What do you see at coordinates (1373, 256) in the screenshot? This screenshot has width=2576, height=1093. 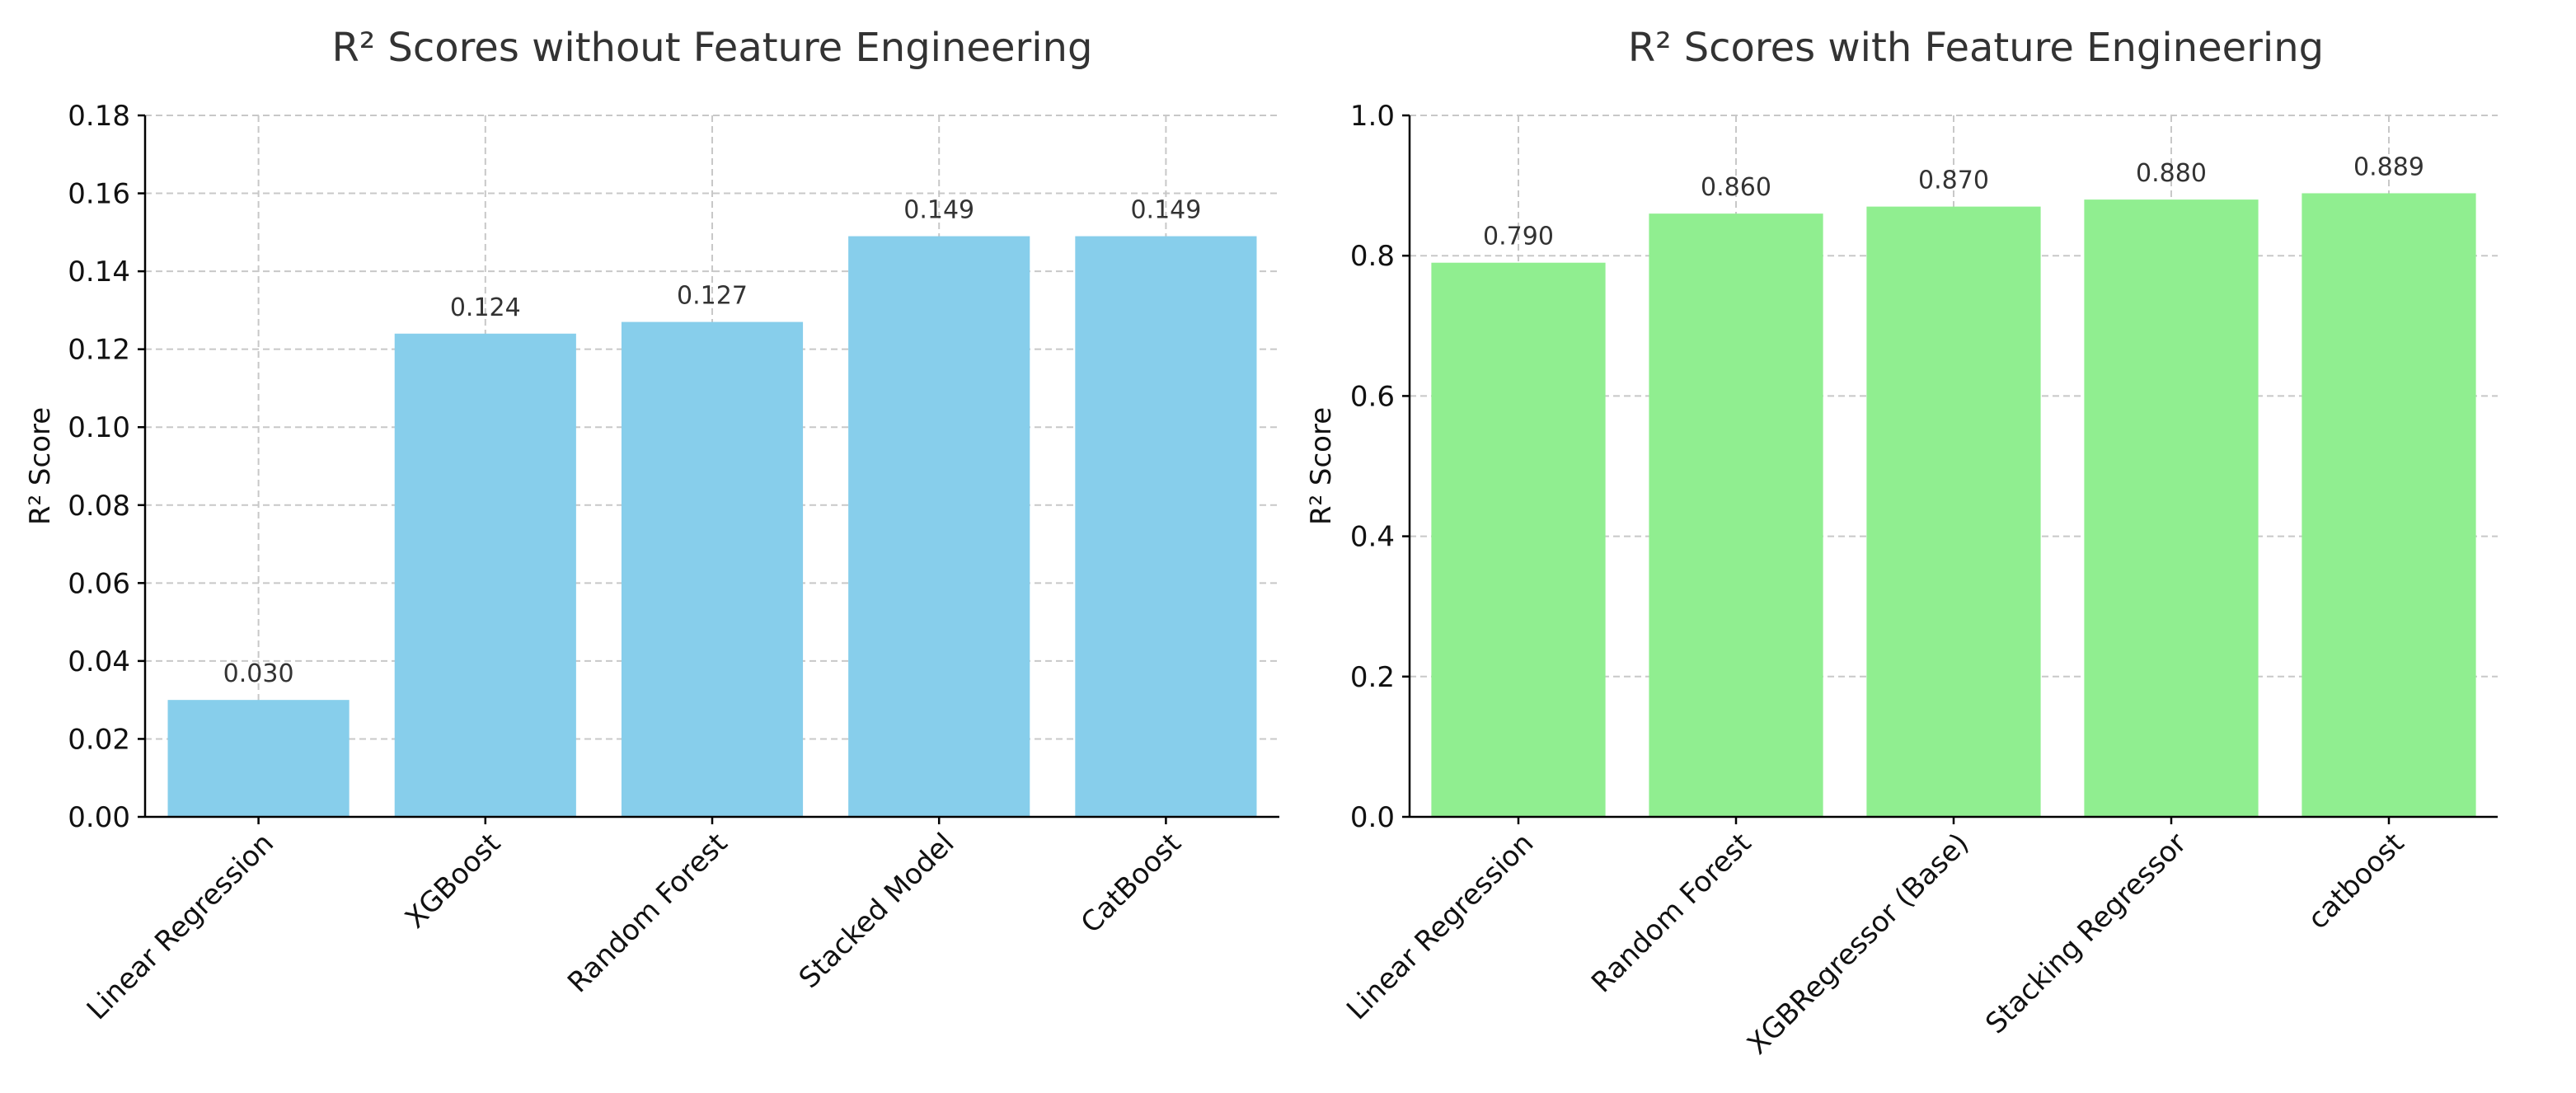 I see `y-tick-label: 0.8` at bounding box center [1373, 256].